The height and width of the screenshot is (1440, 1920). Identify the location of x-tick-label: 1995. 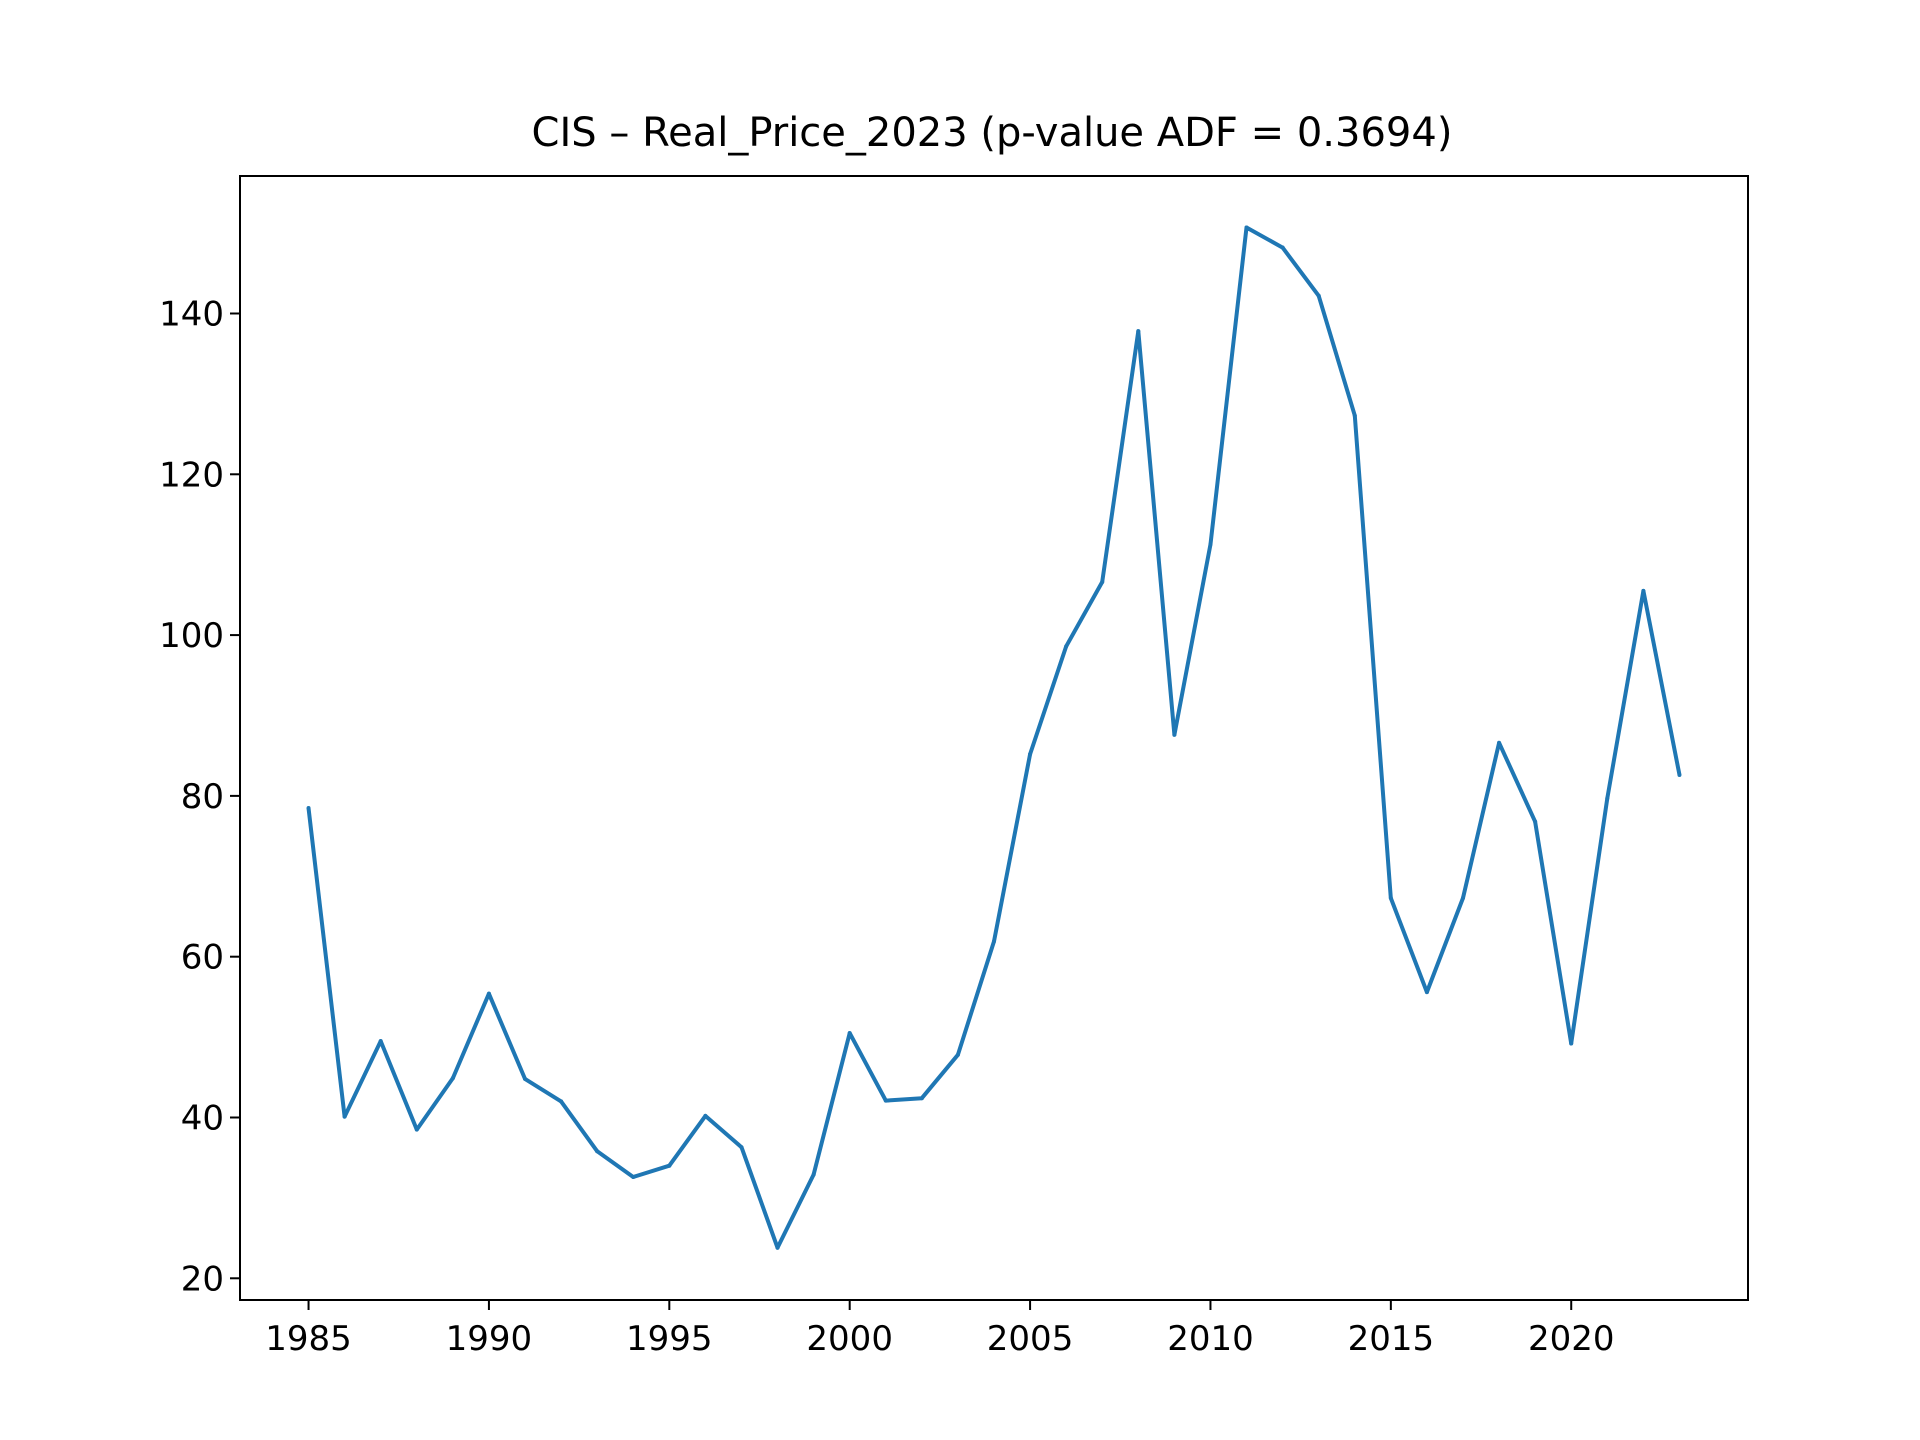
(669, 1339).